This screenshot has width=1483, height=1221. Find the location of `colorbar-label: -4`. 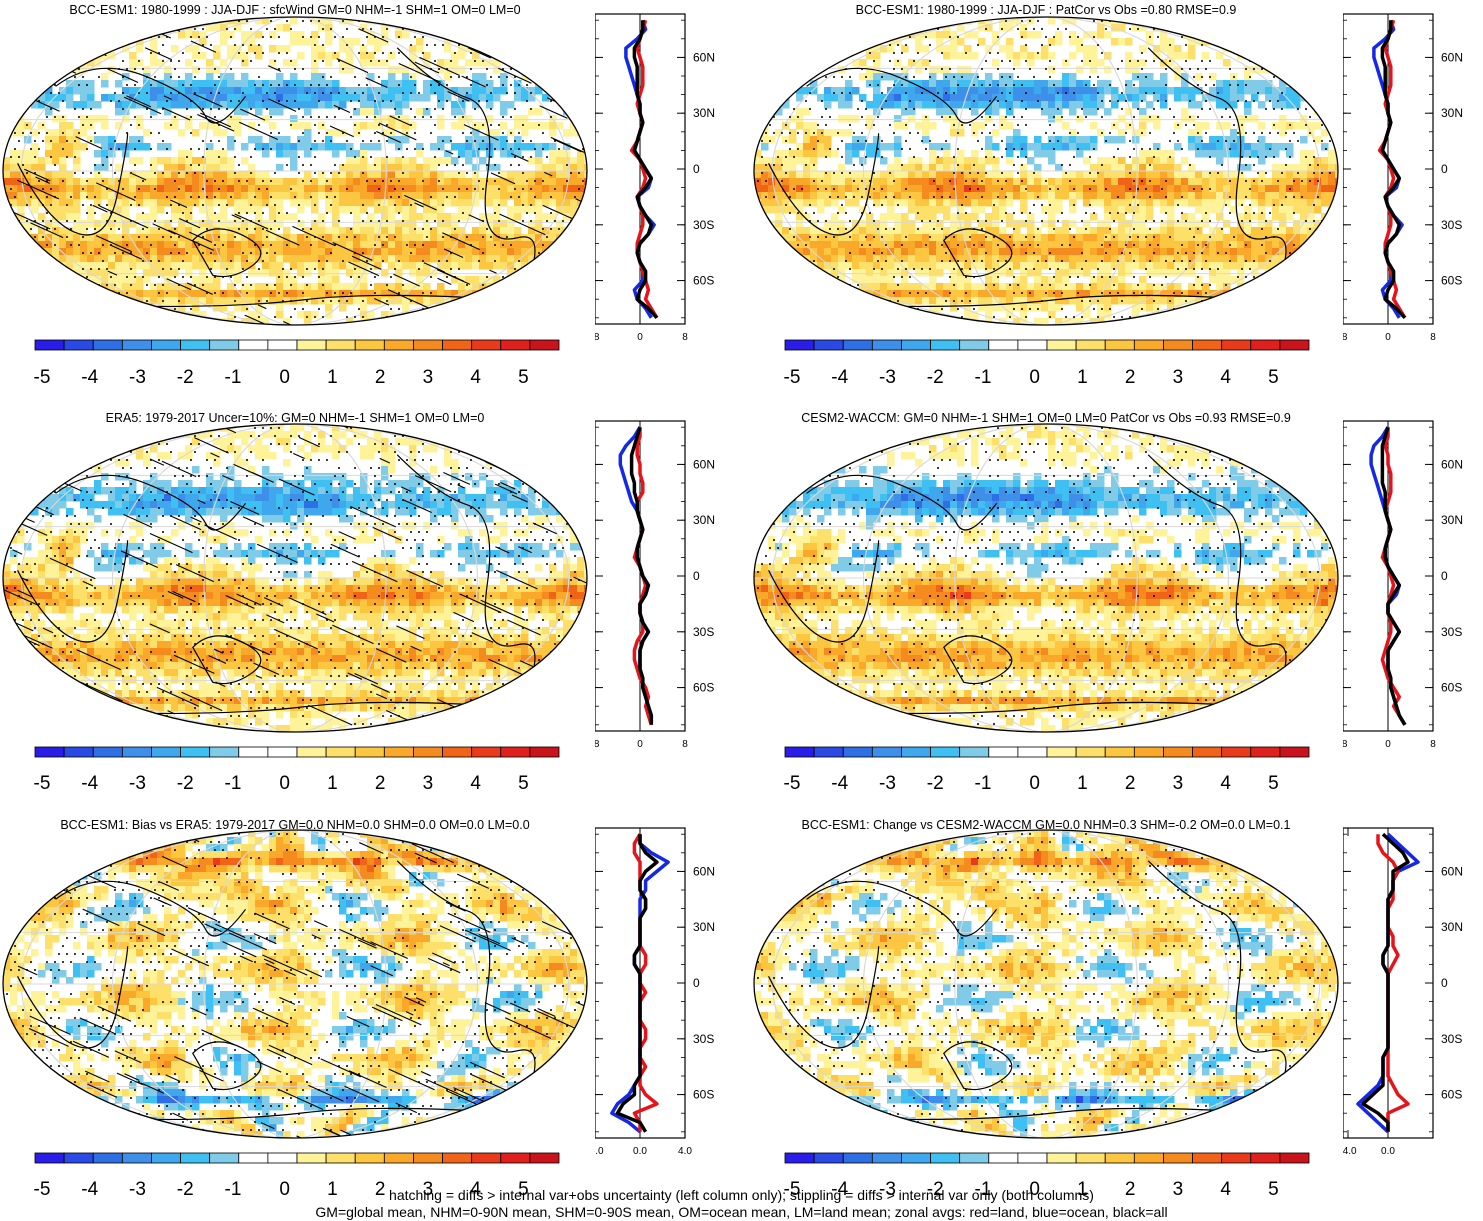

colorbar-label: -4 is located at coordinates (89, 378).